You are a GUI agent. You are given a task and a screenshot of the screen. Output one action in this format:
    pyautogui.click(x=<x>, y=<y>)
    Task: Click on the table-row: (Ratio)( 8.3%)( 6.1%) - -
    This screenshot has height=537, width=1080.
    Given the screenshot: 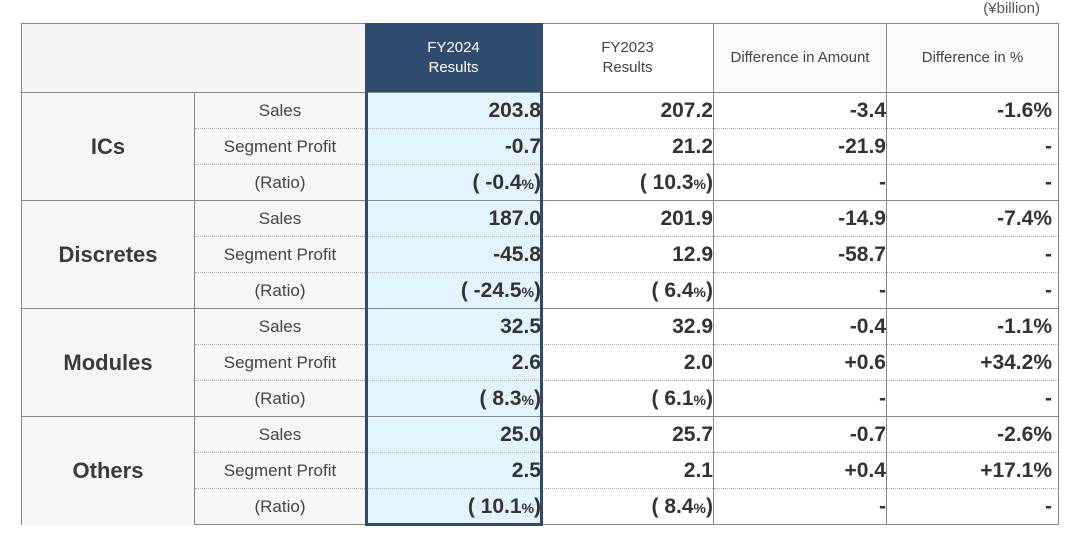 What is the action you would take?
    pyautogui.click(x=540, y=398)
    